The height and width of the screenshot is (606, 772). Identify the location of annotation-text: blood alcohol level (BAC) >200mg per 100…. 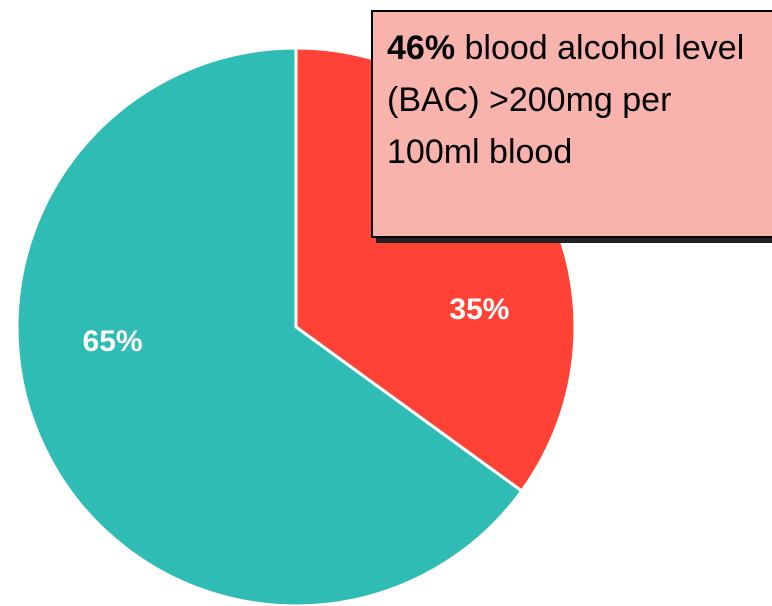
(566, 100).